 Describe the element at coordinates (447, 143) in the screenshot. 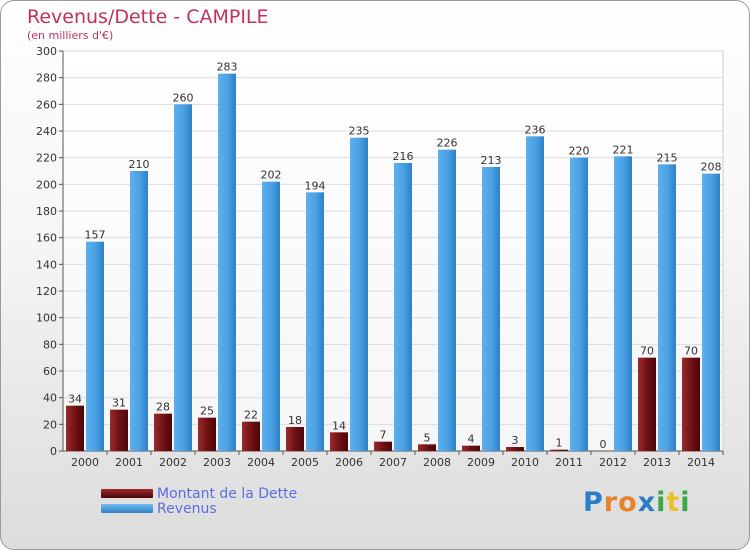

I see `data-label-revenus: 226` at that location.